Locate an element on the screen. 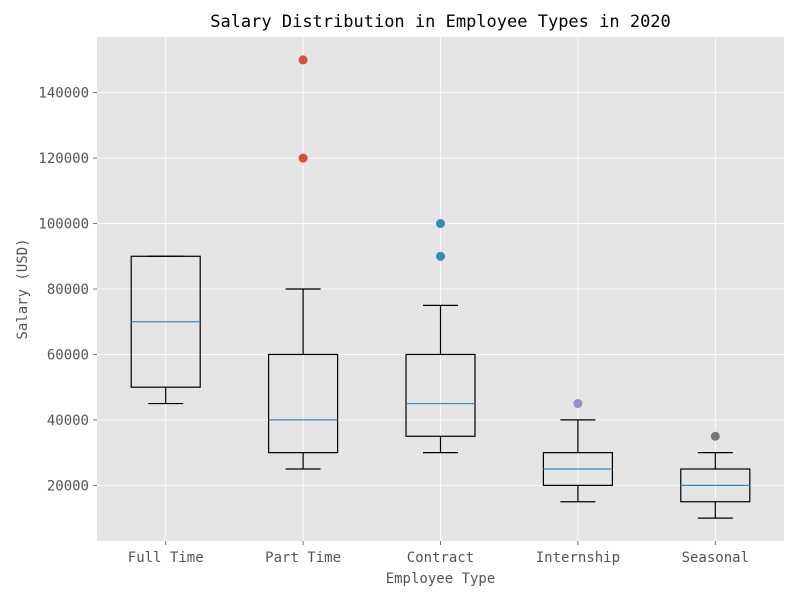  box-full-time is located at coordinates (165, 330).